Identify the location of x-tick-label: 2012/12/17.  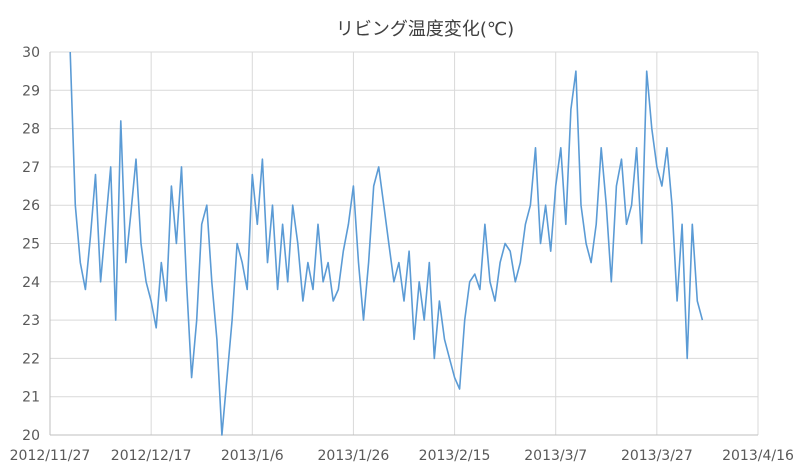
(151, 456).